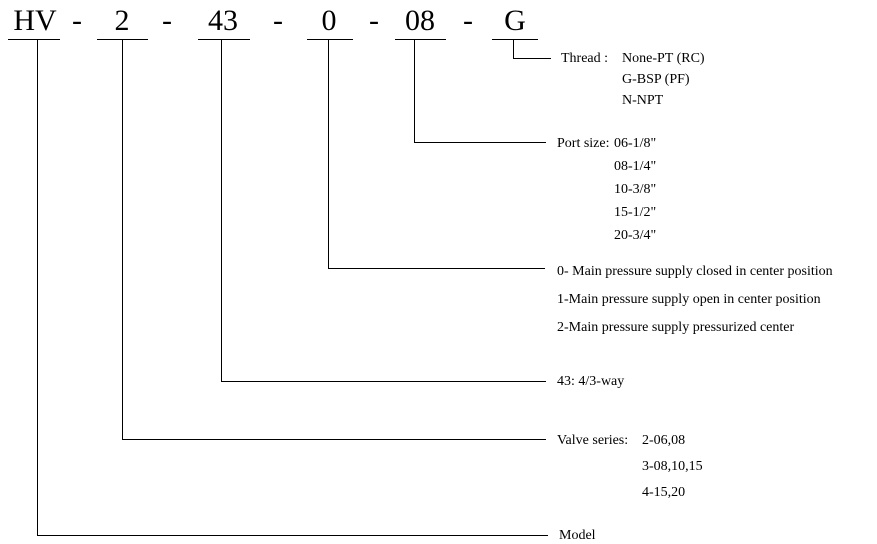 The height and width of the screenshot is (544, 877). What do you see at coordinates (122, 20) in the screenshot?
I see `code-segment-series: 2` at bounding box center [122, 20].